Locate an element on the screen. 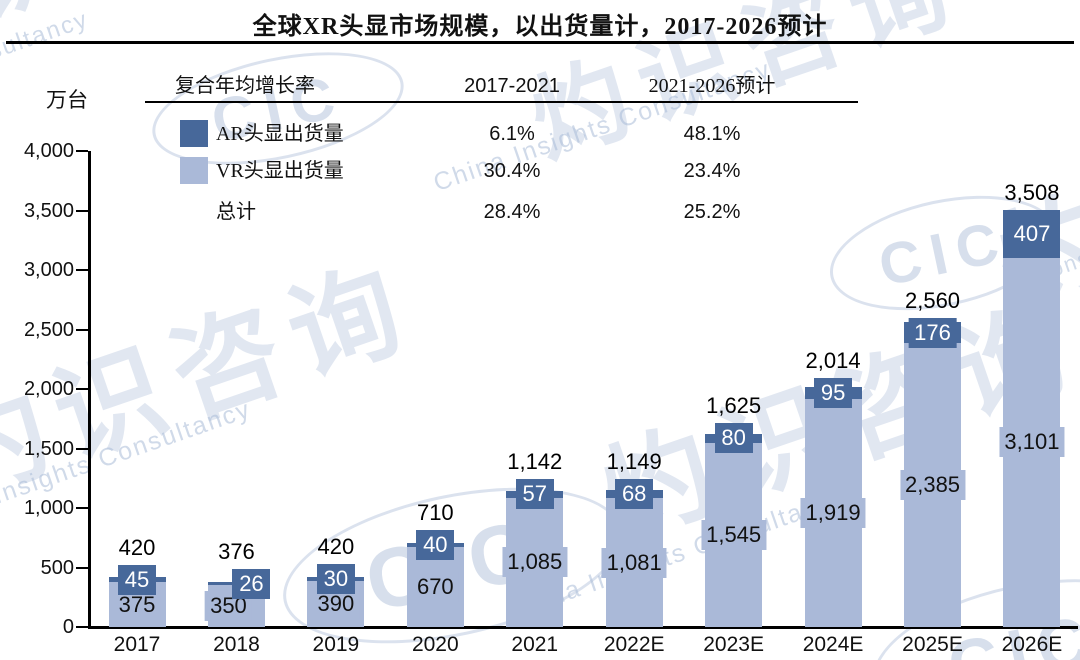  x-axis-label: 2017 is located at coordinates (137, 644).